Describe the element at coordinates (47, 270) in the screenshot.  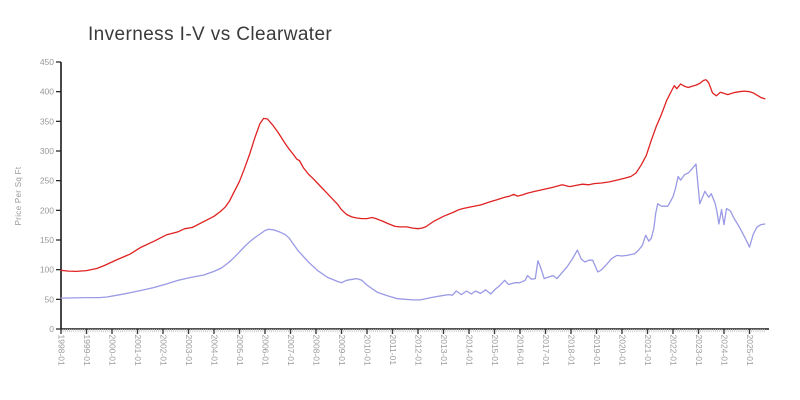
I see `y-tick-label: 100` at that location.